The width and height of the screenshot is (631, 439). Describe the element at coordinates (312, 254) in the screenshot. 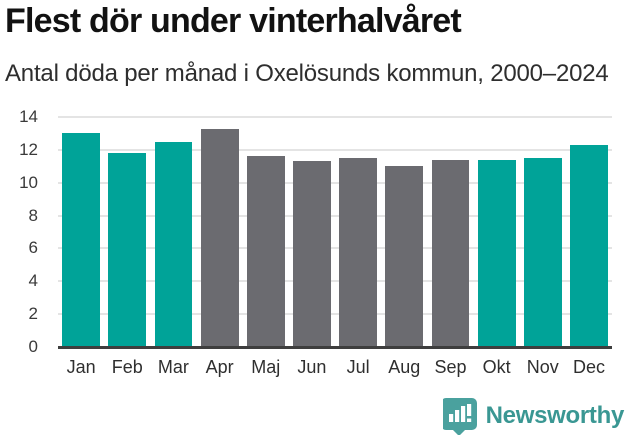

I see `bar-jun` at that location.